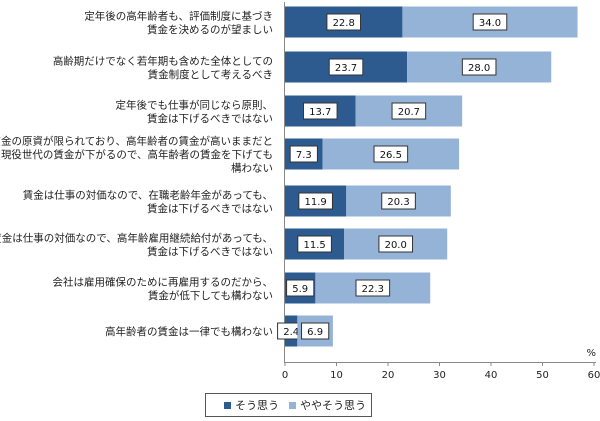 The height and width of the screenshot is (421, 600). I want to click on data-label: 11.9, so click(316, 202).